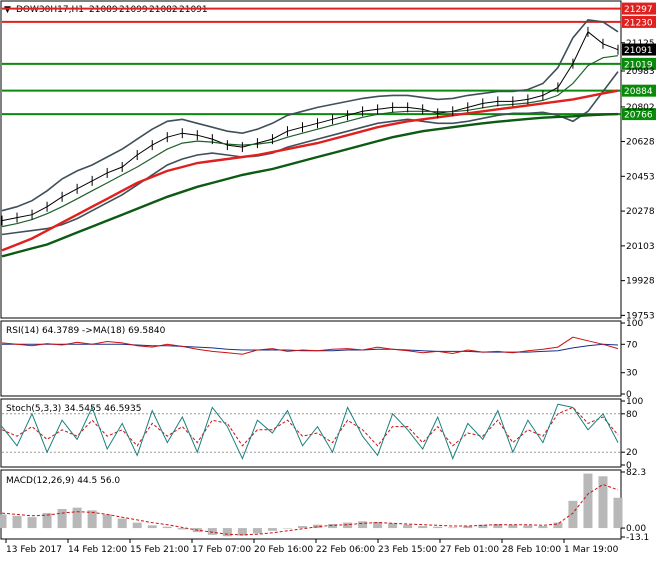 The height and width of the screenshot is (564, 660). What do you see at coordinates (97, 550) in the screenshot?
I see `x-tick-label-1: 14 Feb 12:00` at bounding box center [97, 550].